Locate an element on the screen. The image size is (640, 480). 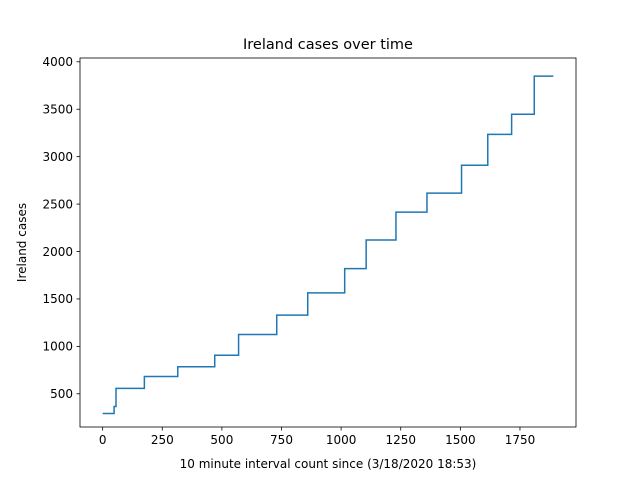
y-axis-ticks: 500 1000 1500 2000 2500 3000 3500 4000 is located at coordinates (61, 228).